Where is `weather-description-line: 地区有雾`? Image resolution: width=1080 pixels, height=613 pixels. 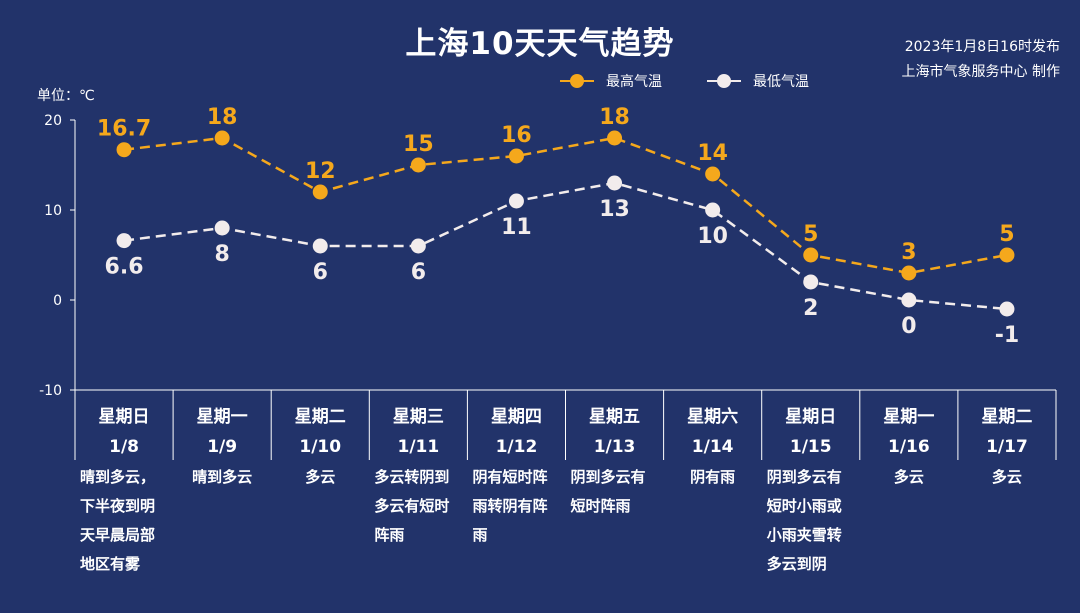
weather-description-line: 地区有雾 is located at coordinates (110, 564).